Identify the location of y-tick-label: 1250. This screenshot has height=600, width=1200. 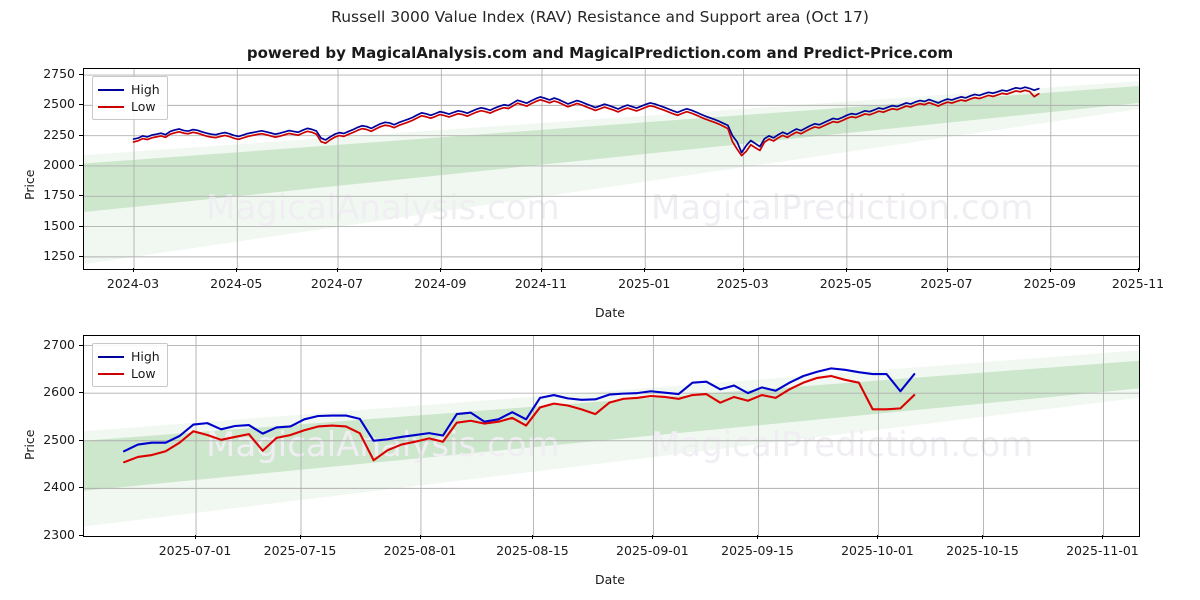
(59, 255).